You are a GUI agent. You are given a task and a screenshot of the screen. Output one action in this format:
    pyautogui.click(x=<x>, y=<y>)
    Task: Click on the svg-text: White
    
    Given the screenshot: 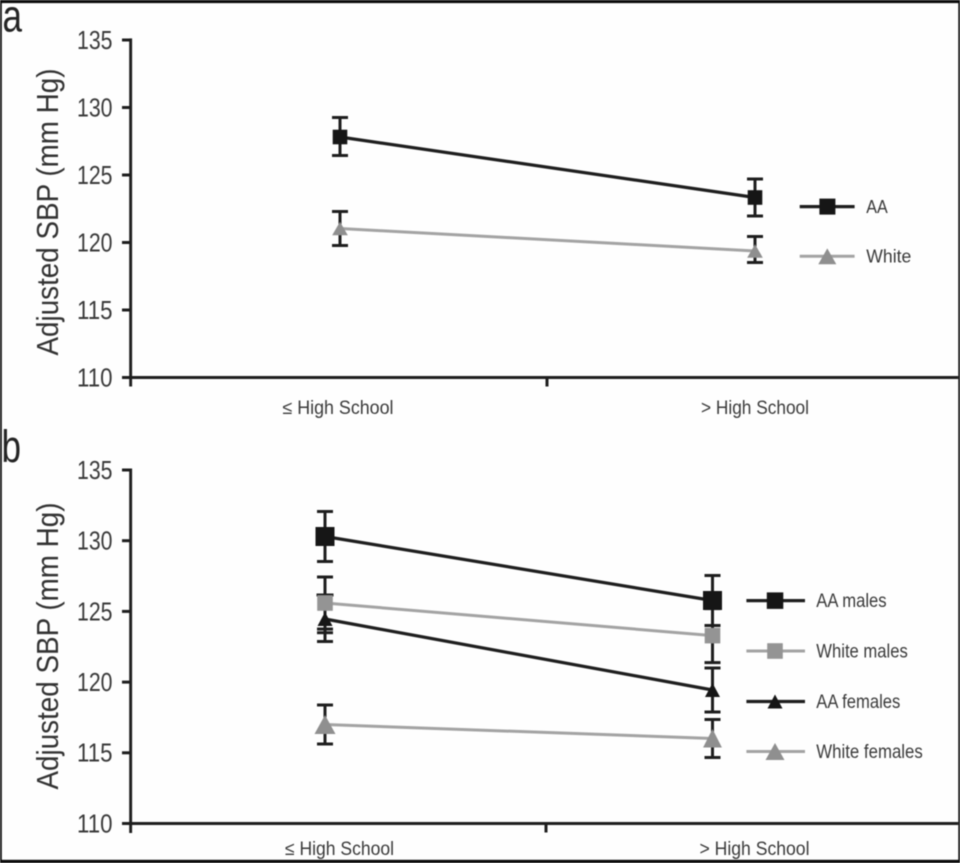 What is the action you would take?
    pyautogui.click(x=888, y=256)
    